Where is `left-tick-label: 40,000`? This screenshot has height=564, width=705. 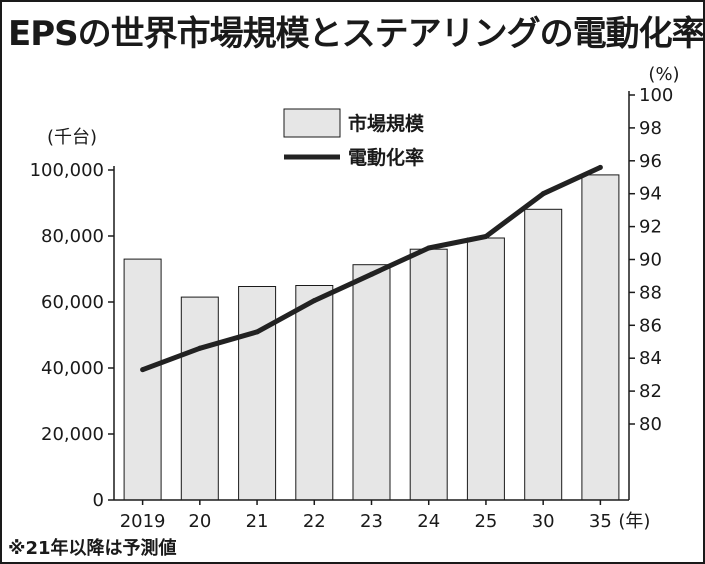 left-tick-label: 40,000 is located at coordinates (72, 368).